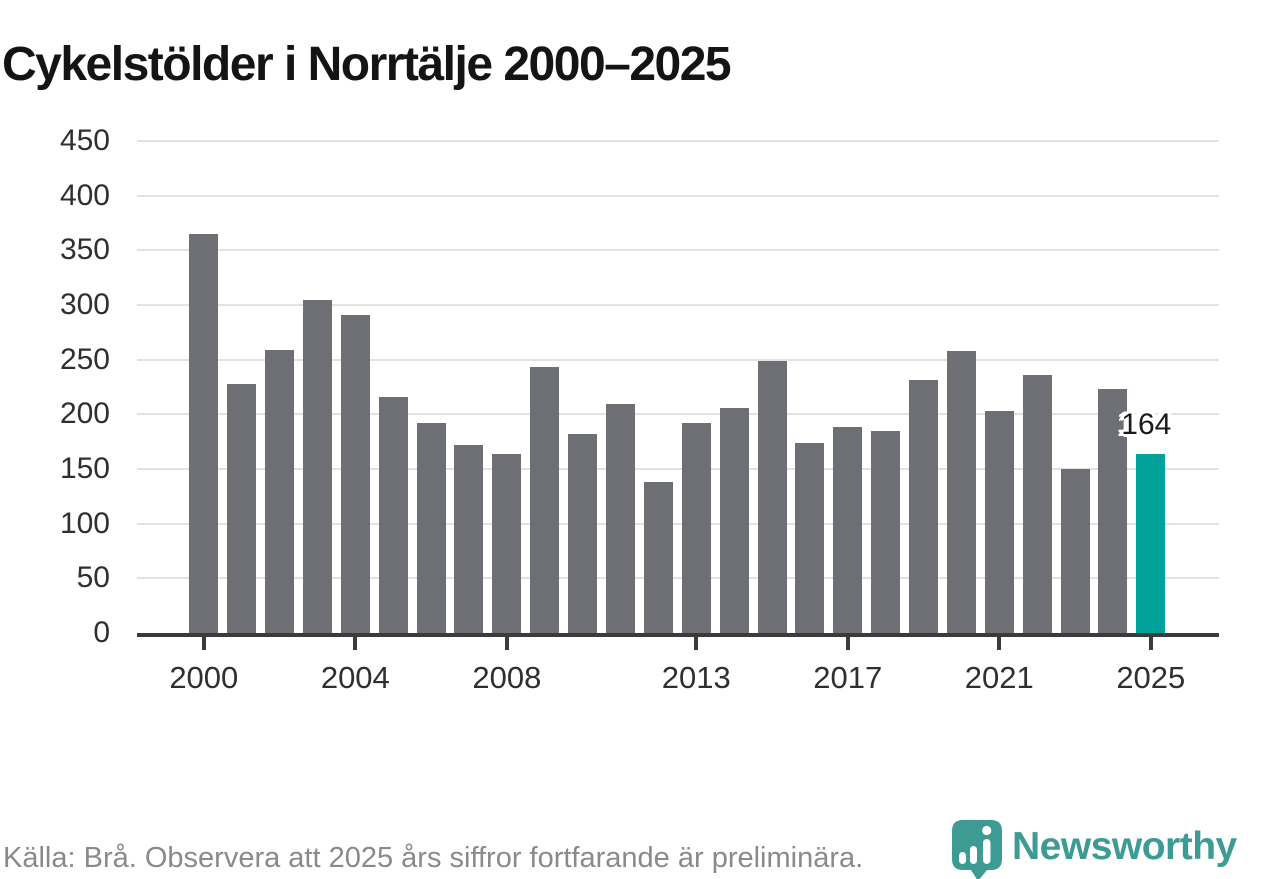  Describe the element at coordinates (810, 537) in the screenshot. I see `bar-2016` at that location.